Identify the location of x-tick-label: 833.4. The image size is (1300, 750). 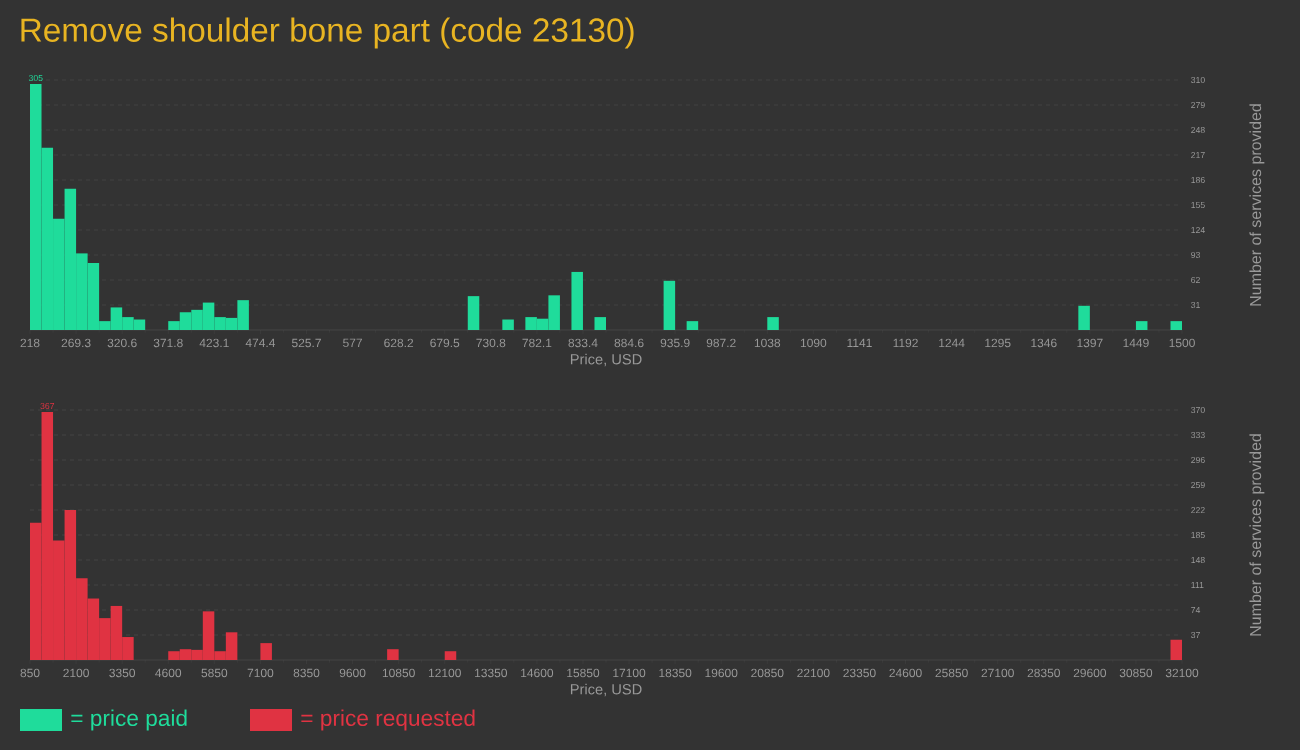
(583, 343).